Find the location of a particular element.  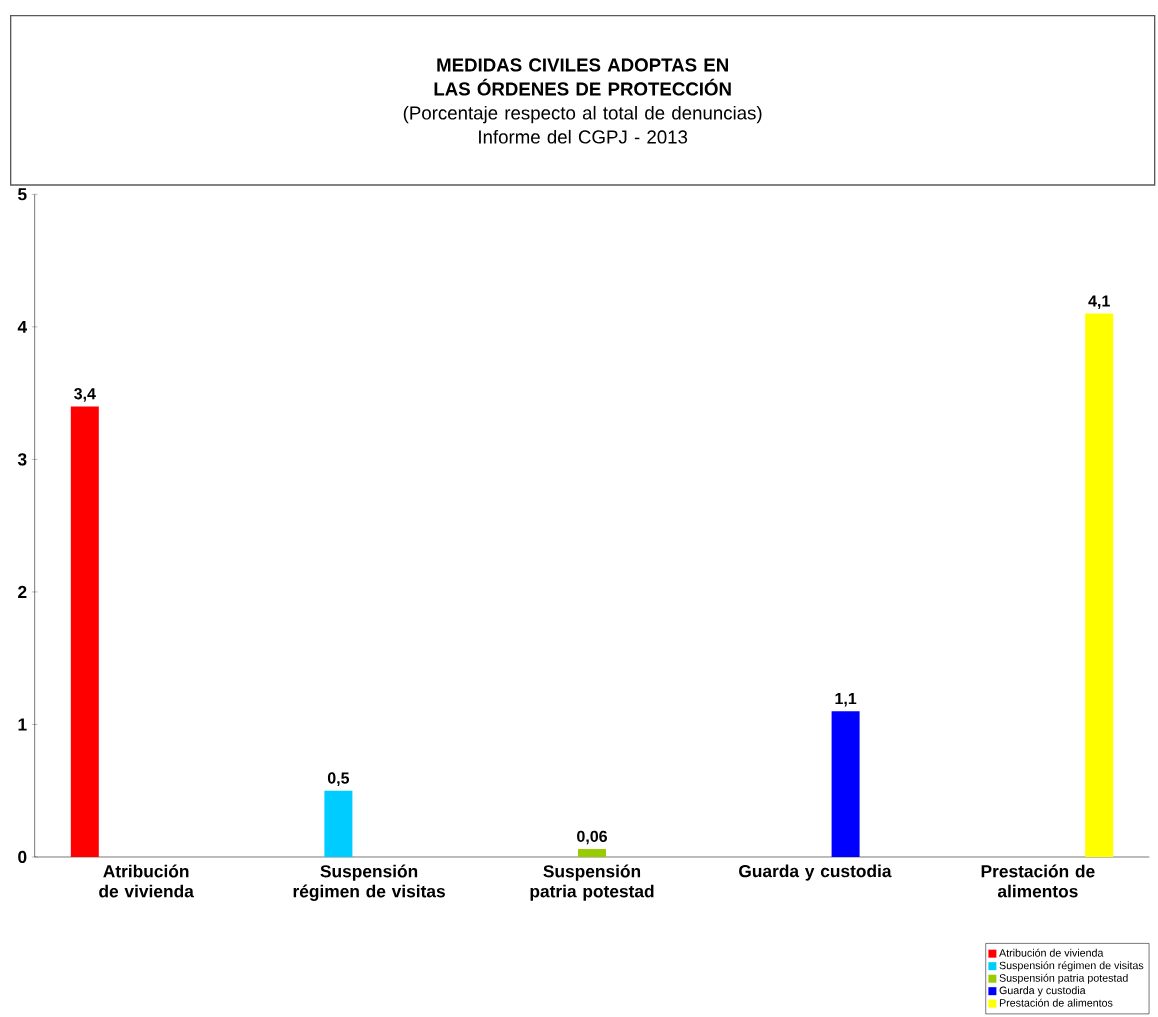

data-label: 0,06 is located at coordinates (592, 837).